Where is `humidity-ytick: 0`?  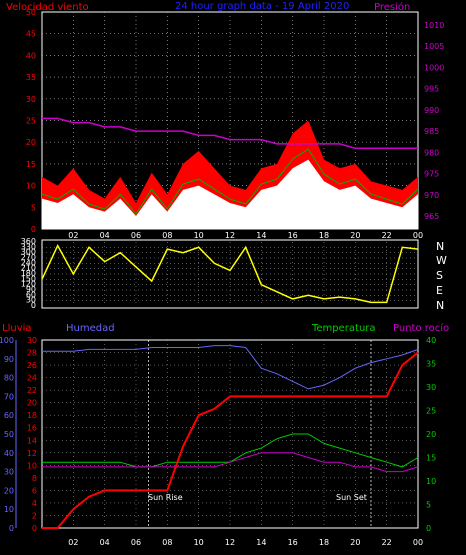 humidity-ytick: 0 is located at coordinates (11, 528).